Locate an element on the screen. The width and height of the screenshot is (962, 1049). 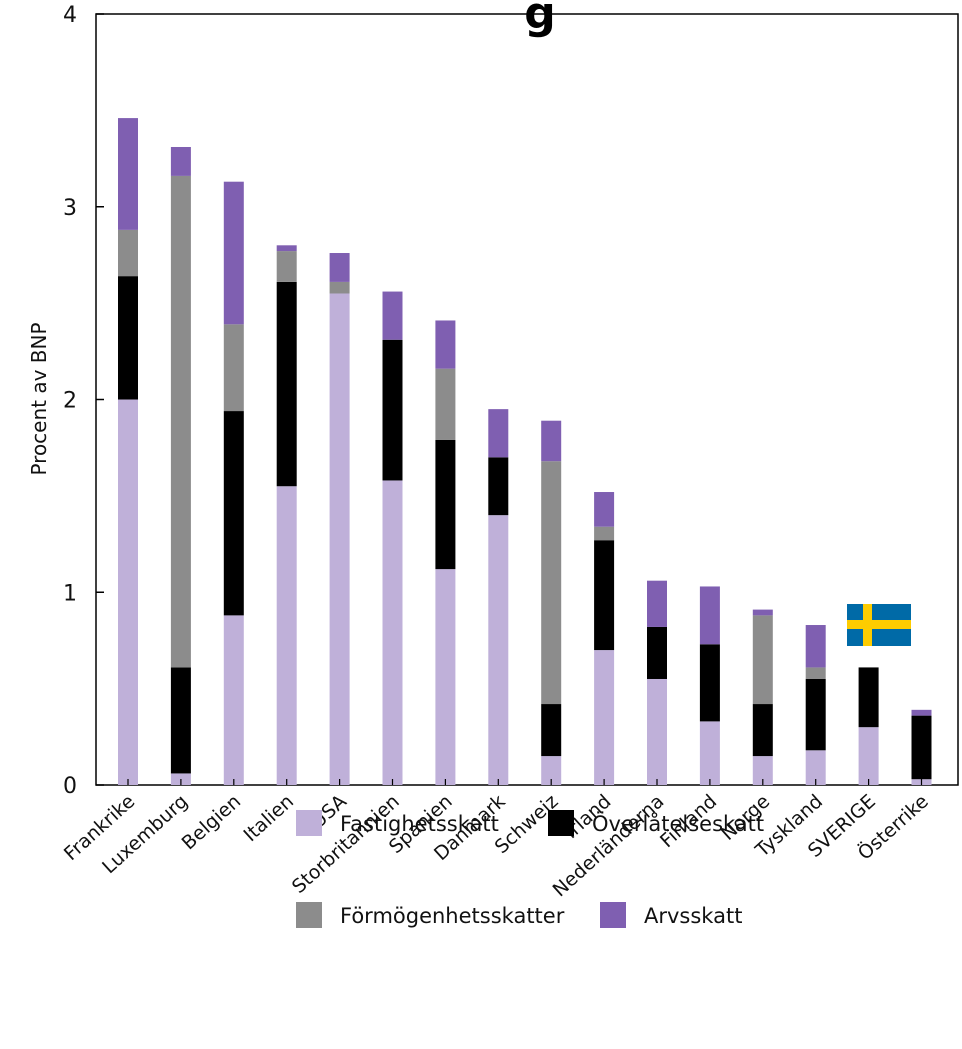
legend-label-0: Fastighetsskatt is located at coordinates (419, 824).